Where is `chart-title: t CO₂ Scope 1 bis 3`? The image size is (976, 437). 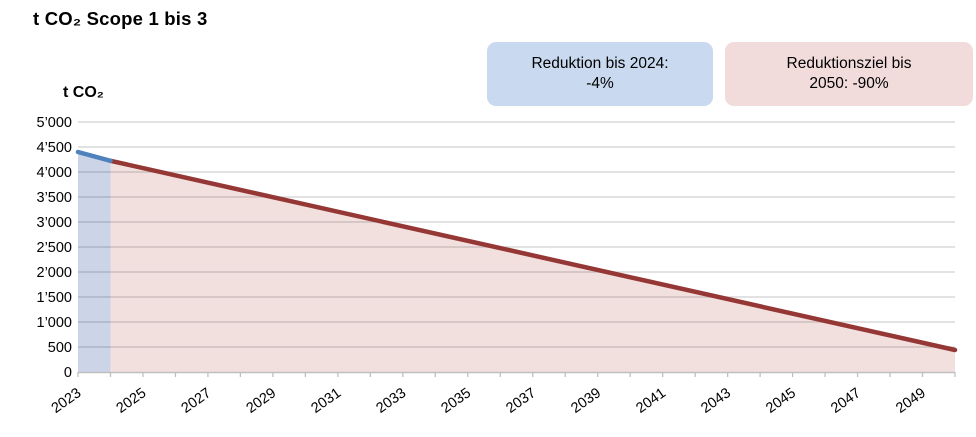 chart-title: t CO₂ Scope 1 bis 3 is located at coordinates (120, 18).